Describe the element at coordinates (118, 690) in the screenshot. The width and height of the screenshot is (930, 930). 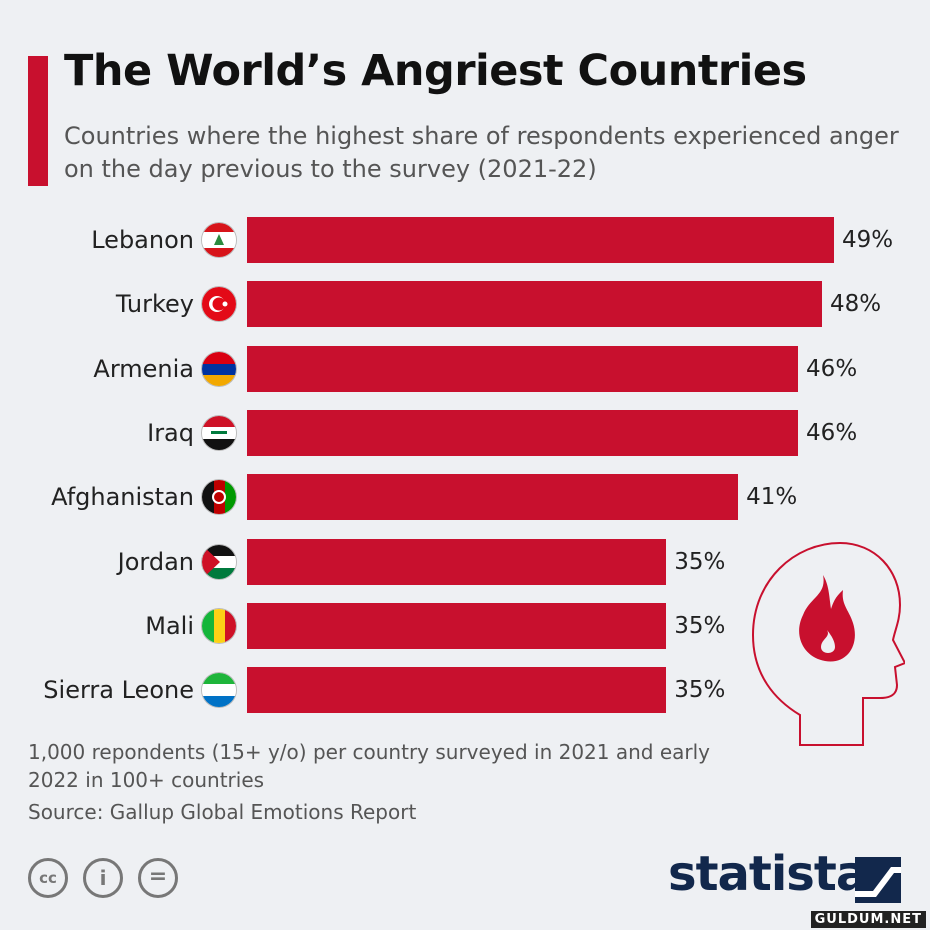
I see `category-label: Sierra Leone` at that location.